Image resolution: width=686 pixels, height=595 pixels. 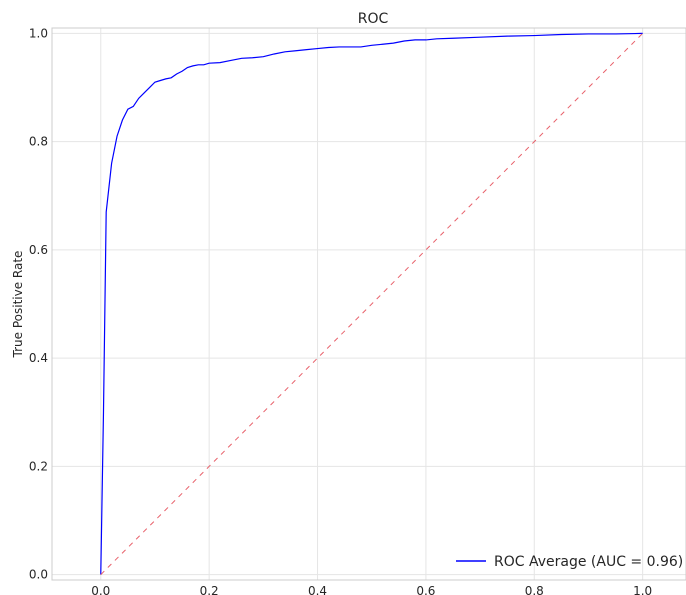 What do you see at coordinates (209, 589) in the screenshot?
I see `x-tick-label: 0.2` at bounding box center [209, 589].